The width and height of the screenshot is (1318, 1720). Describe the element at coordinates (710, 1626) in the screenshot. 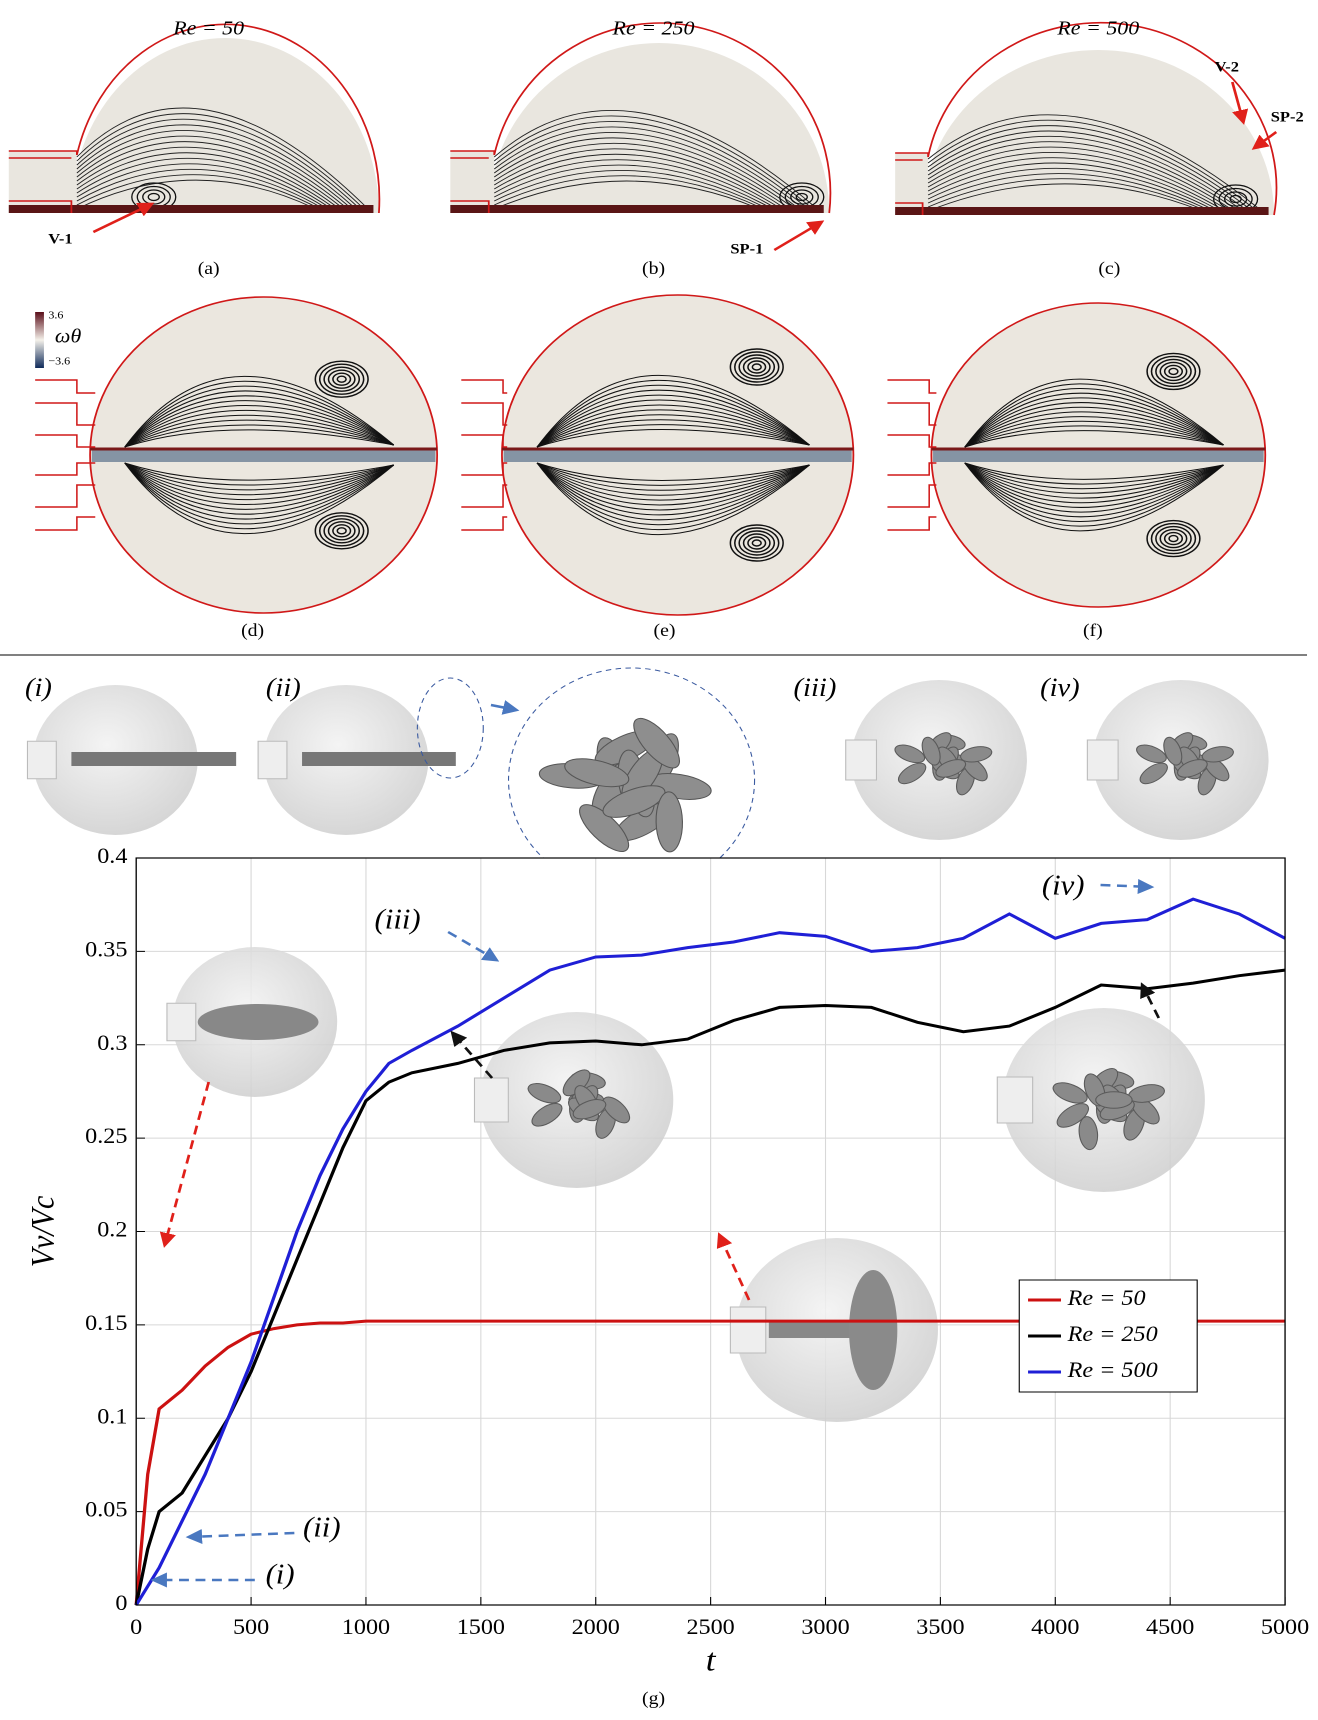

I see `x-tick-label: 2500` at that location.